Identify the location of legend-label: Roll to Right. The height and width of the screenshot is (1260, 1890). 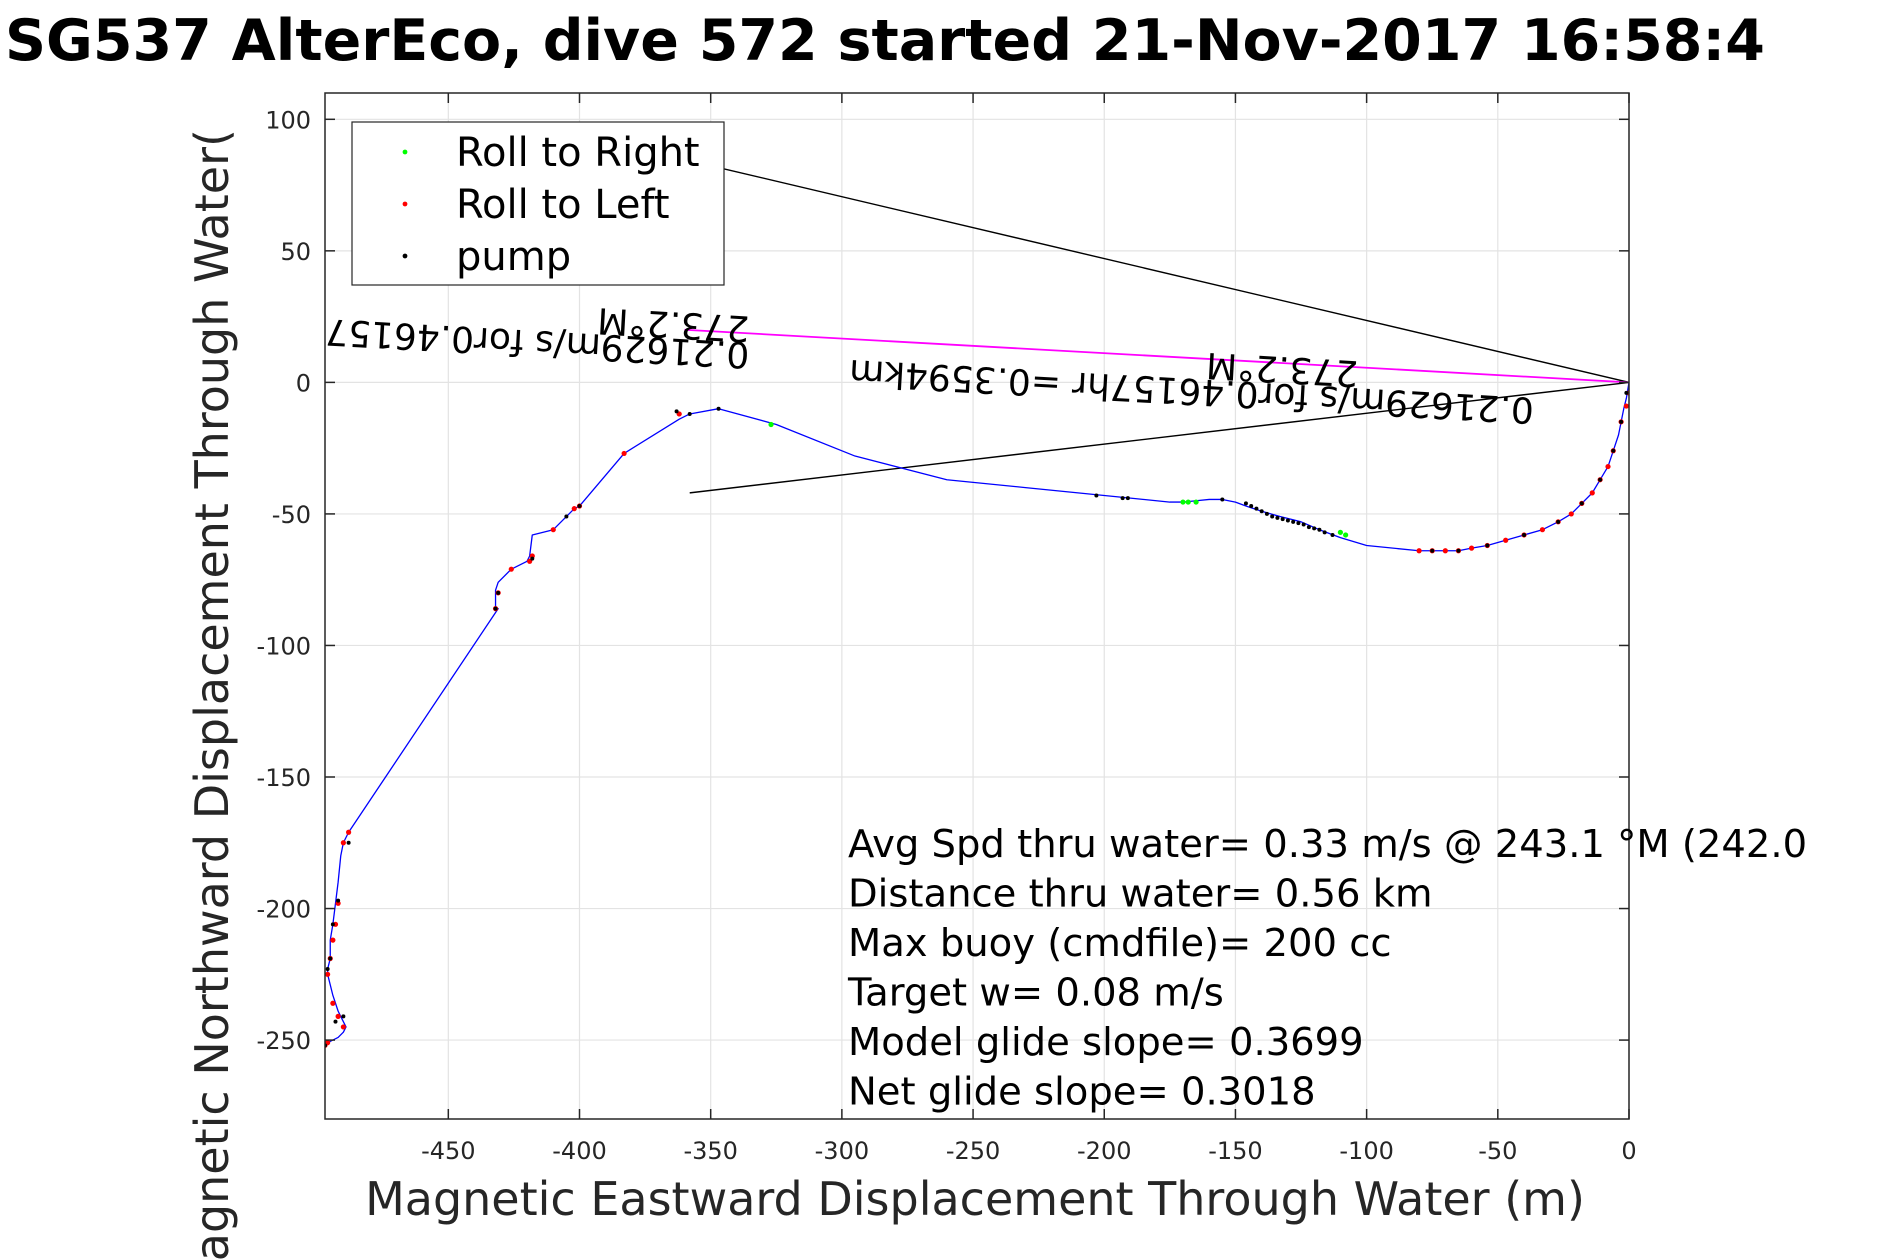
(578, 153).